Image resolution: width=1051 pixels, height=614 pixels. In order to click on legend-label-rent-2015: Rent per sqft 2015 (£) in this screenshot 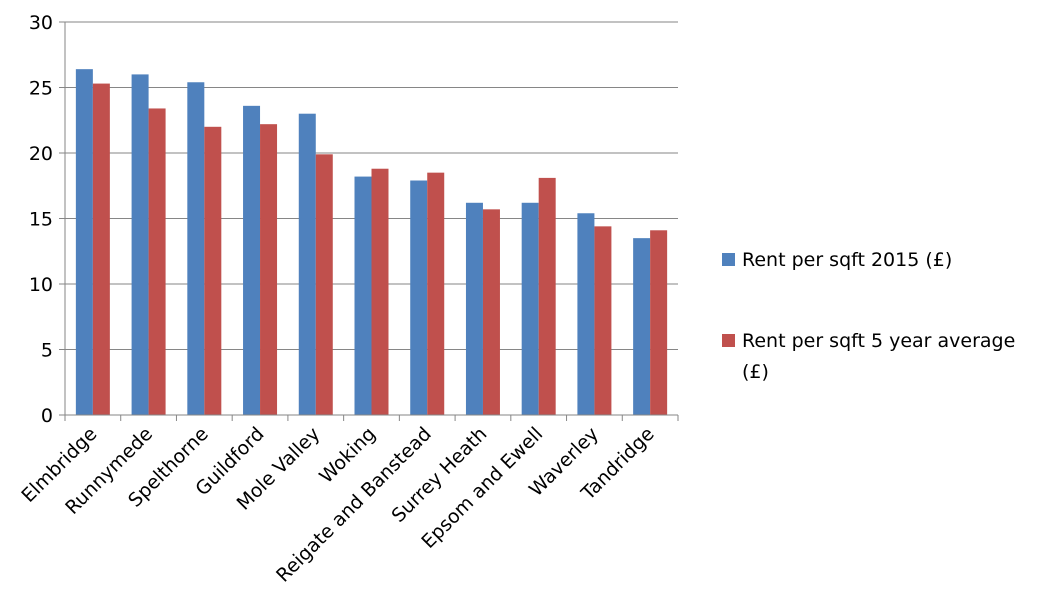, I will do `click(847, 260)`.